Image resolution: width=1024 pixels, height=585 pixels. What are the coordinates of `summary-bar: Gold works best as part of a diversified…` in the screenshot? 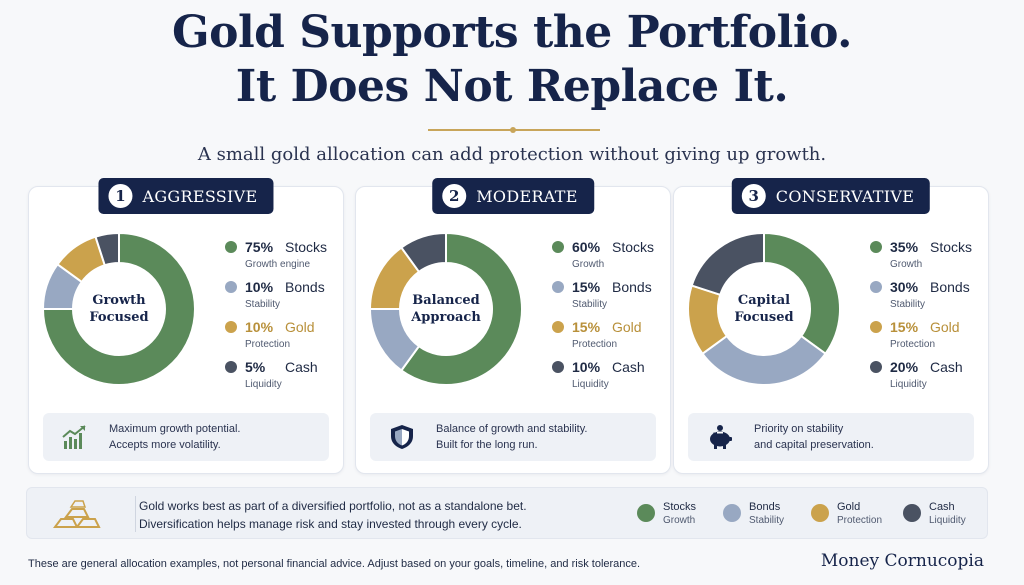 It's located at (507, 513).